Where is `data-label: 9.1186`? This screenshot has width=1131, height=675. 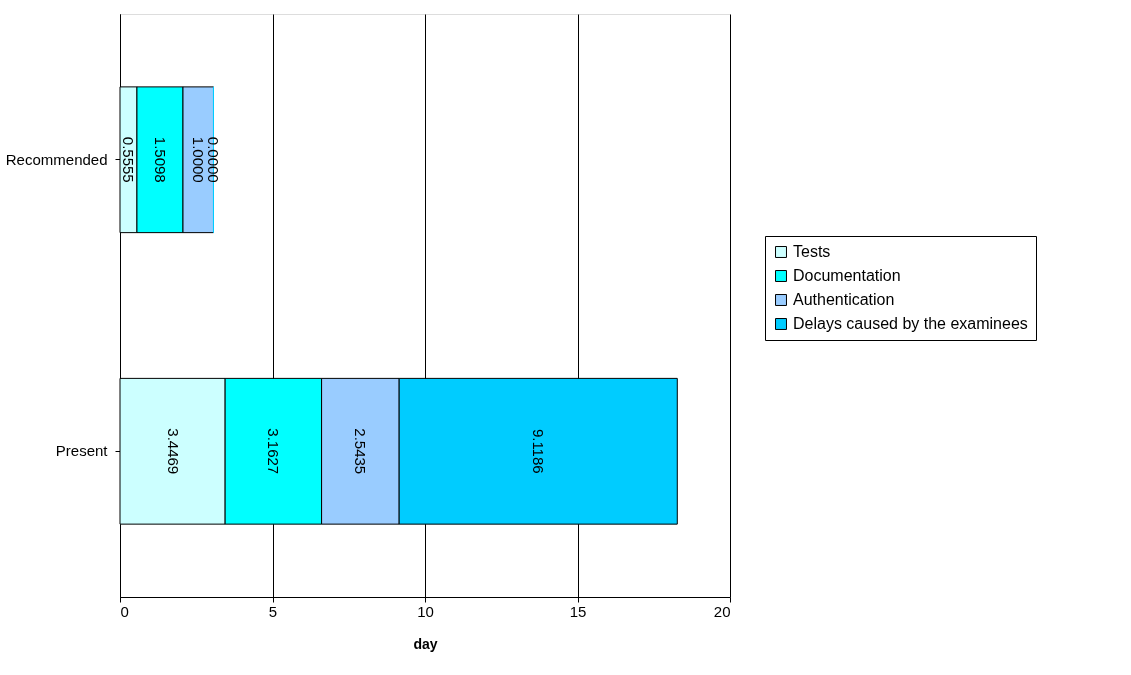
data-label: 9.1186 is located at coordinates (539, 451).